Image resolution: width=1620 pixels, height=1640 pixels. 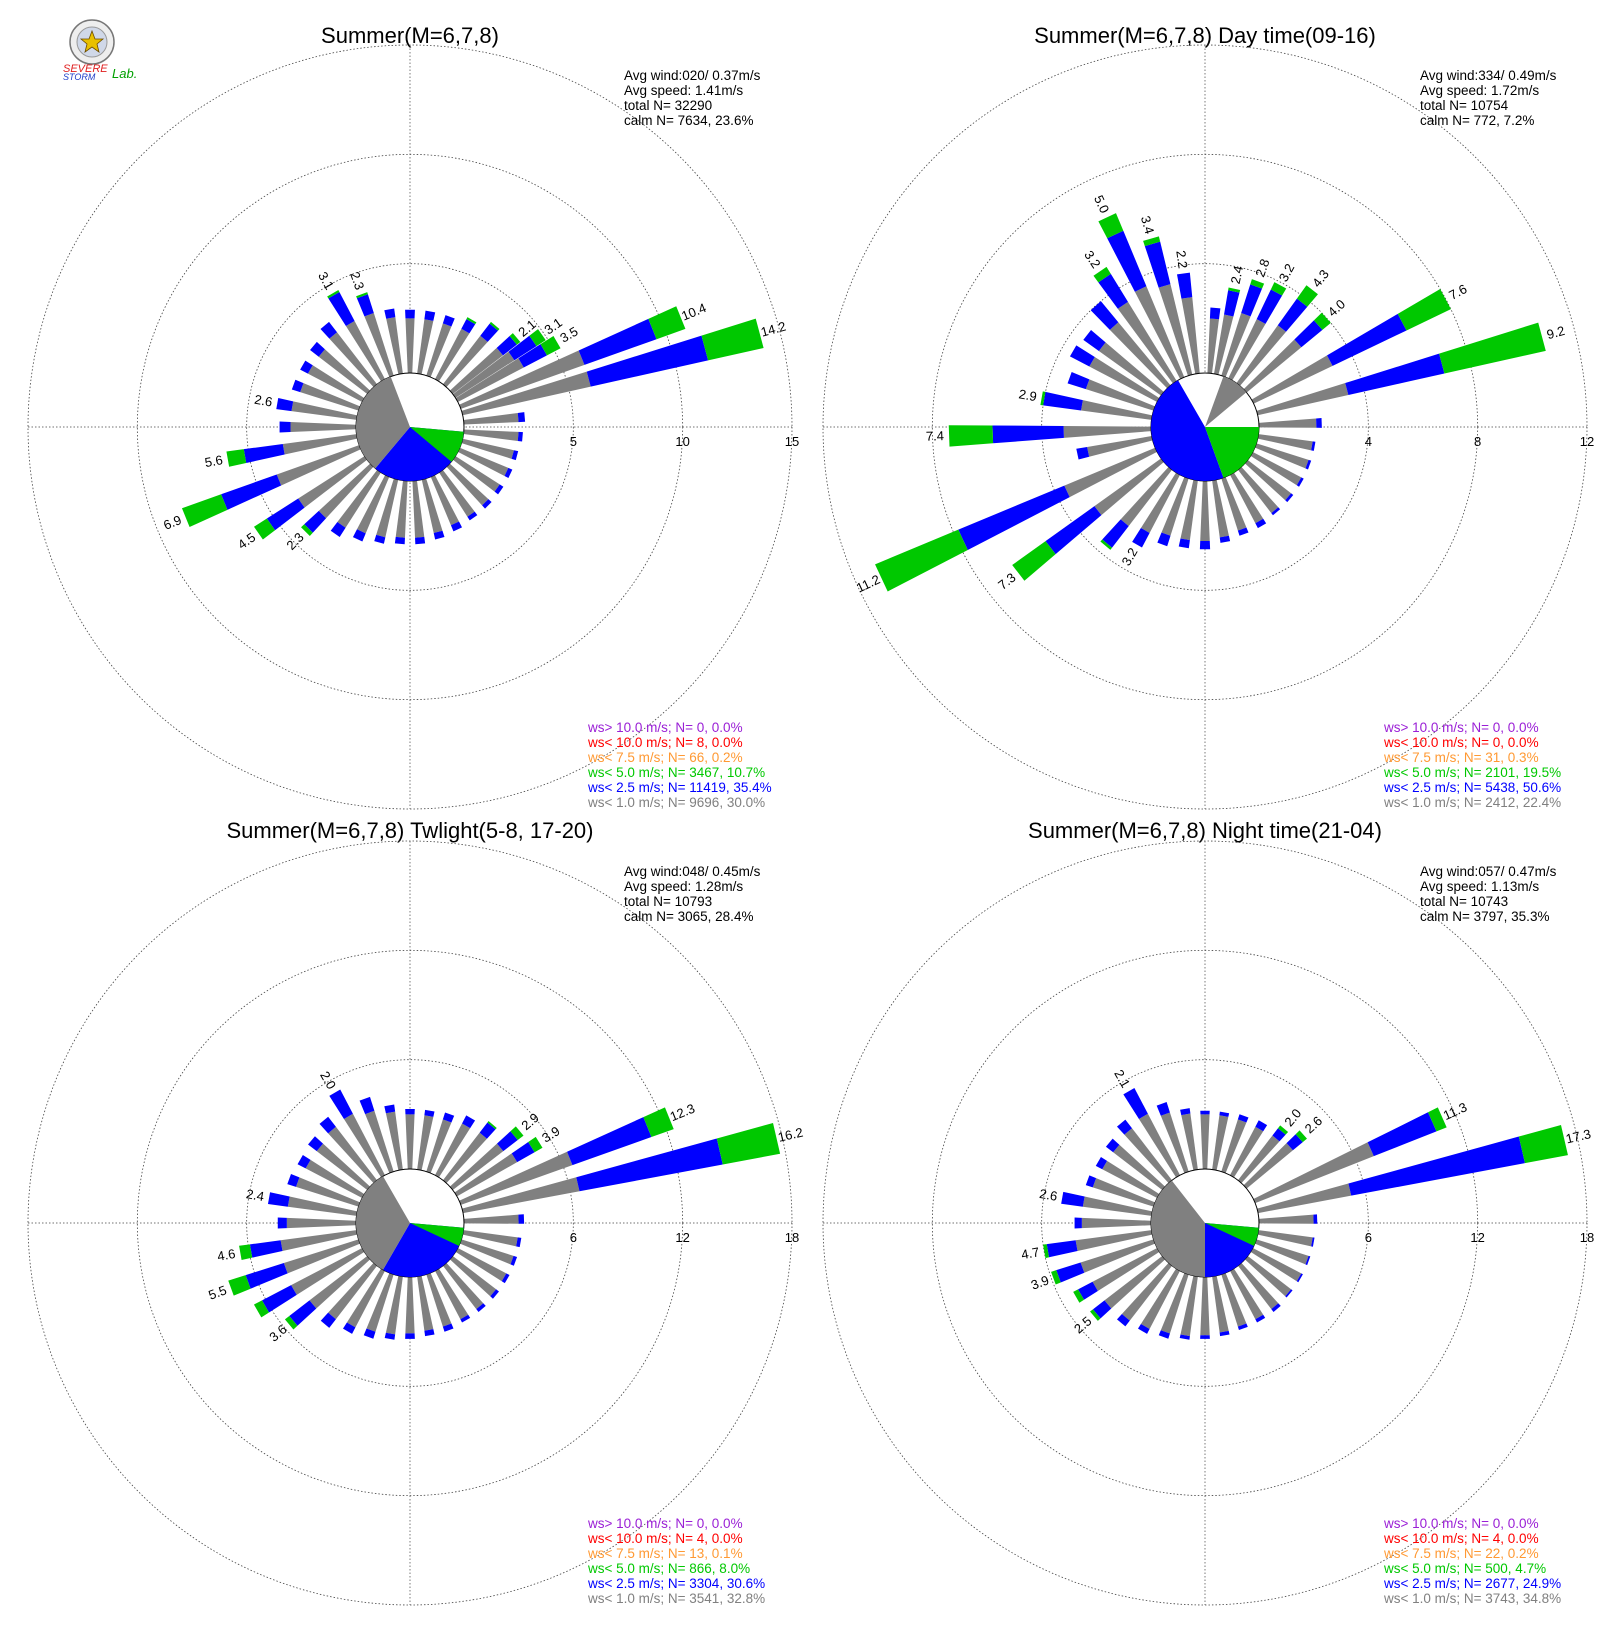 I want to click on radial-tick-label: 15, so click(x=792, y=441).